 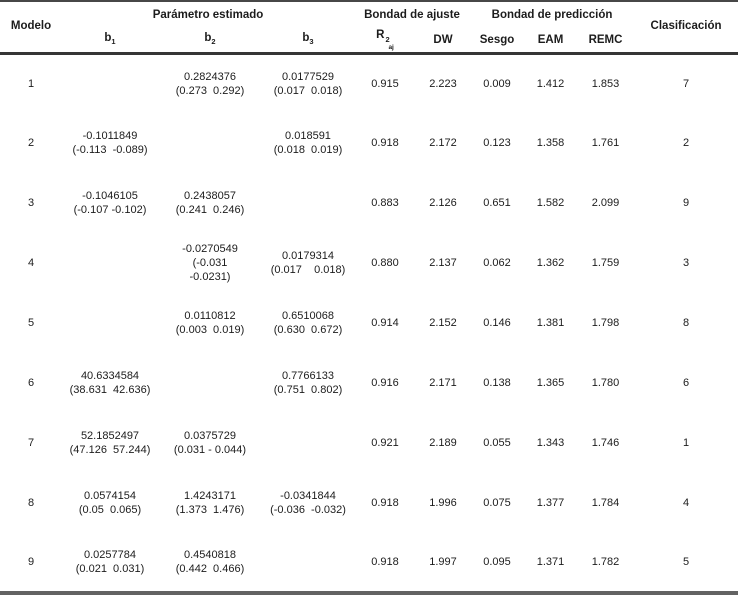 What do you see at coordinates (210, 203) in the screenshot?
I see `cell-b2: 0.2438057 (0.241 0.246)` at bounding box center [210, 203].